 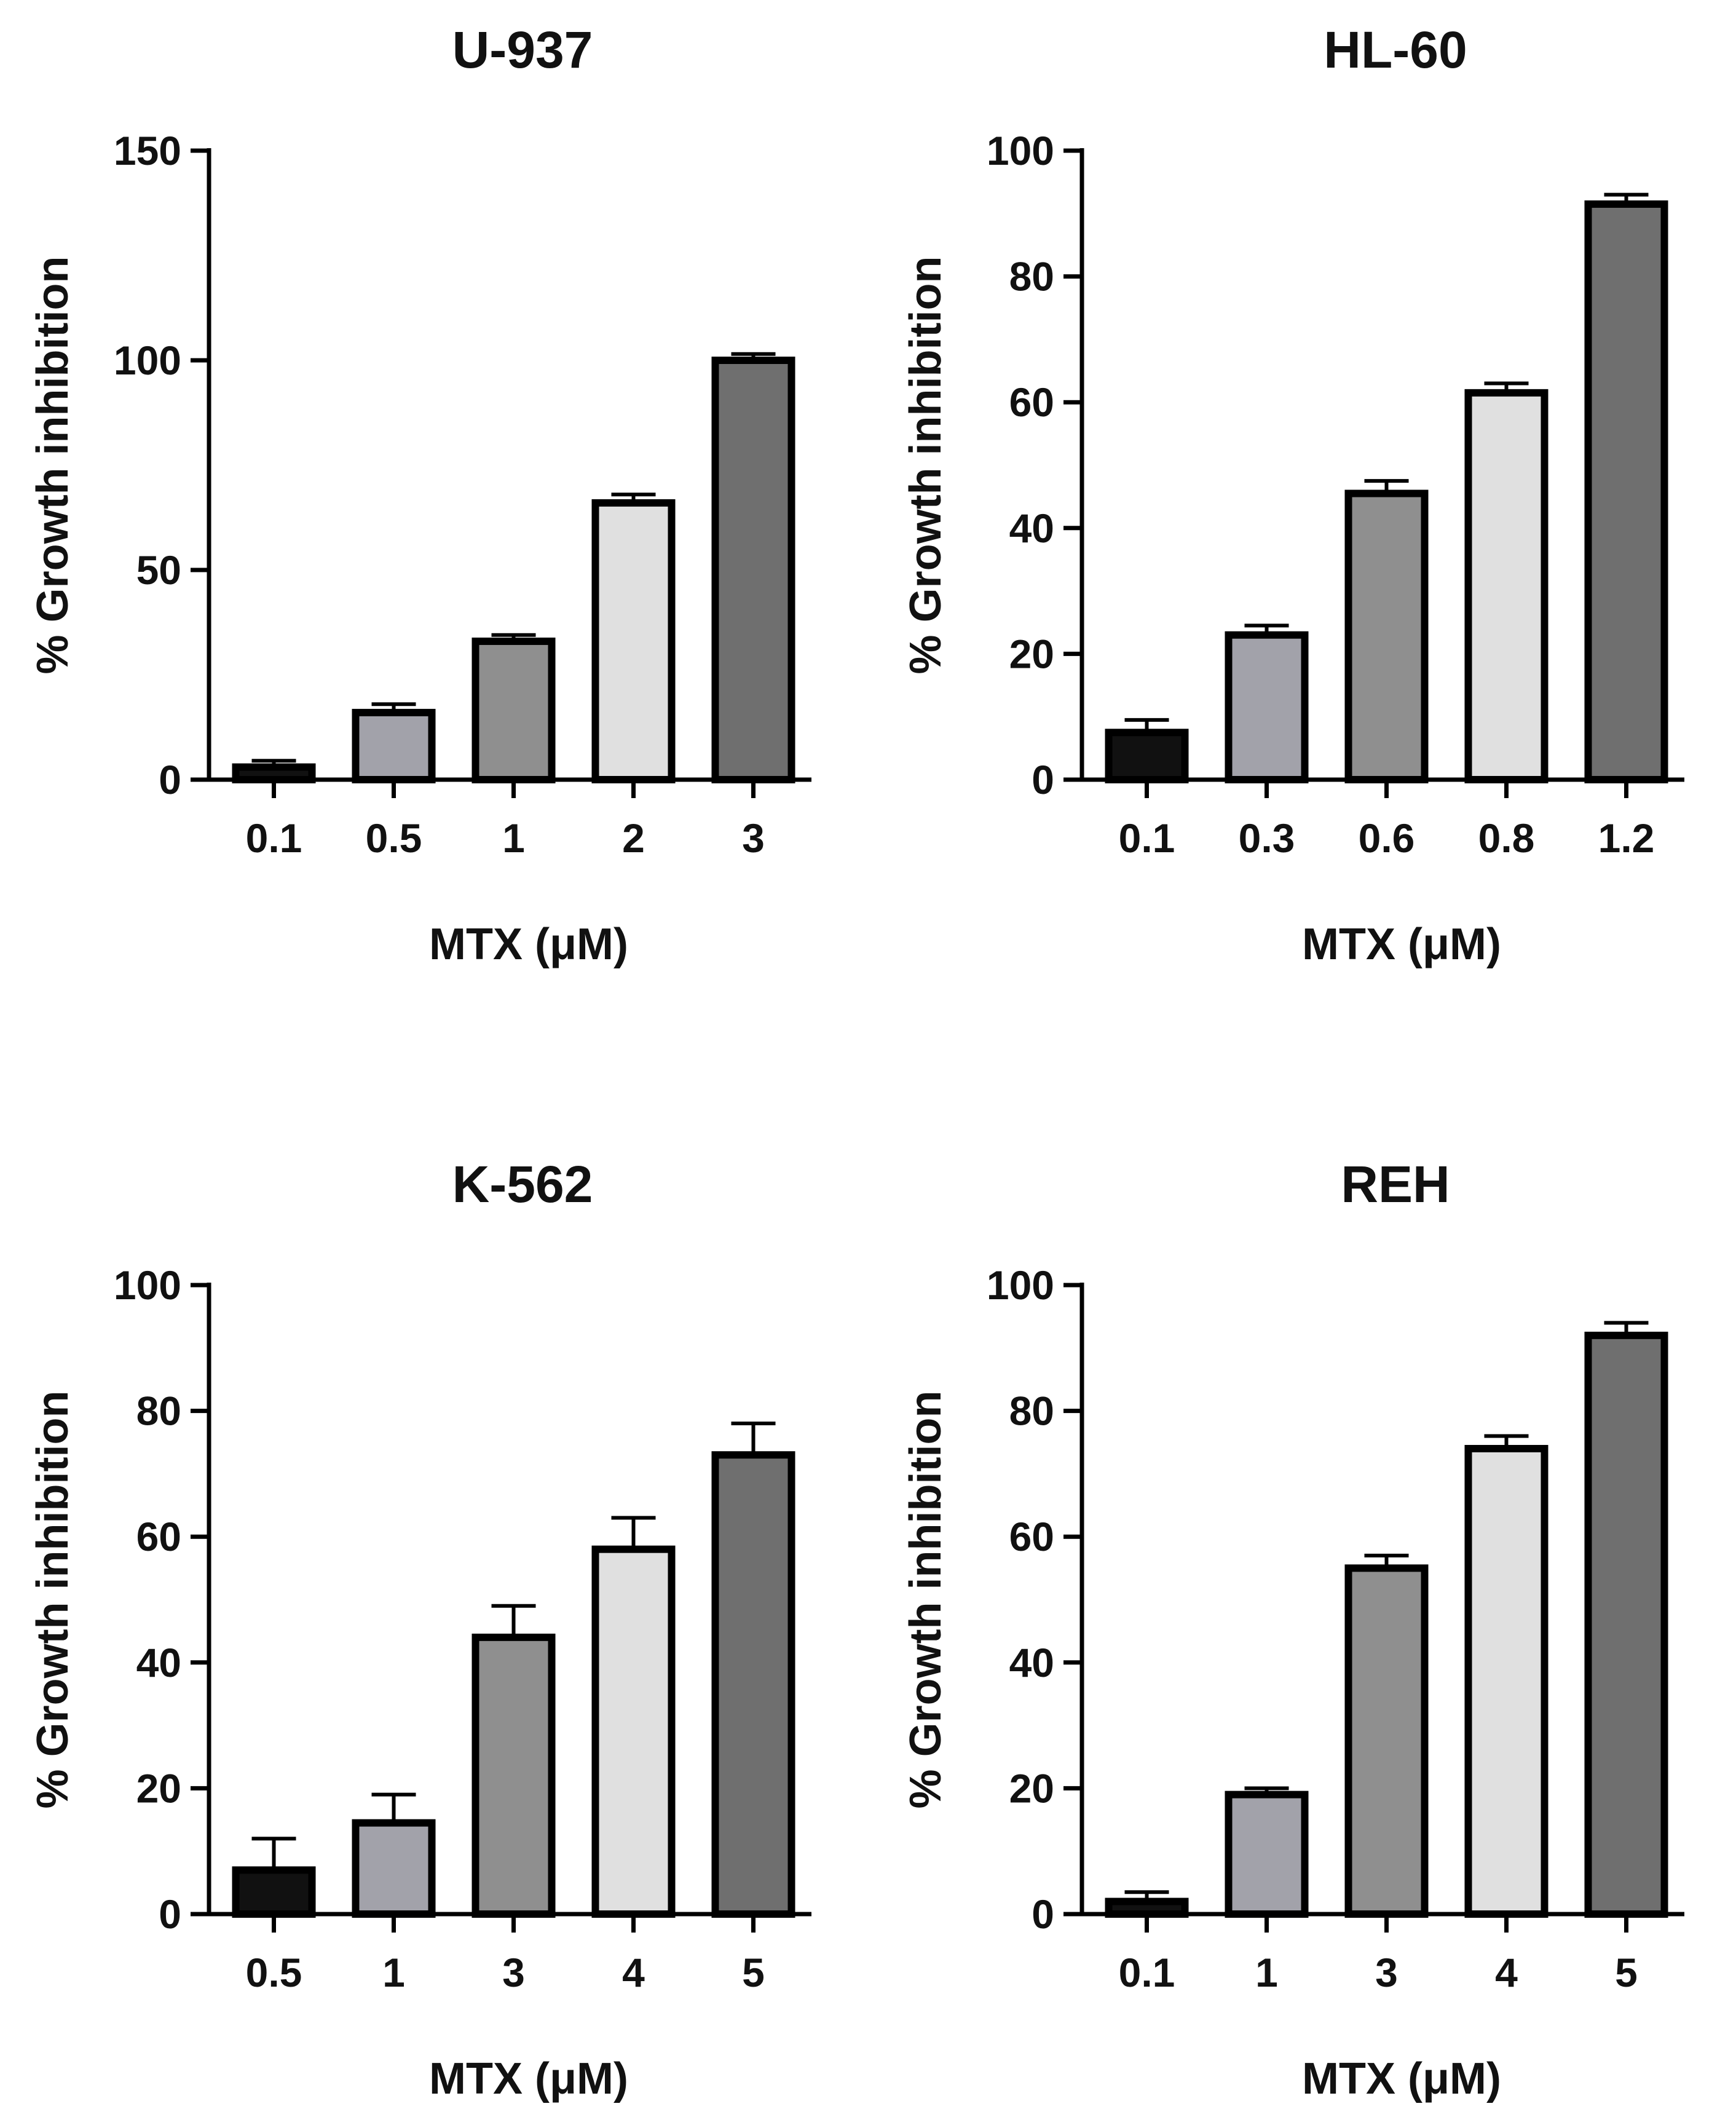 What do you see at coordinates (158, 570) in the screenshot?
I see `y-tick-label: 50` at bounding box center [158, 570].